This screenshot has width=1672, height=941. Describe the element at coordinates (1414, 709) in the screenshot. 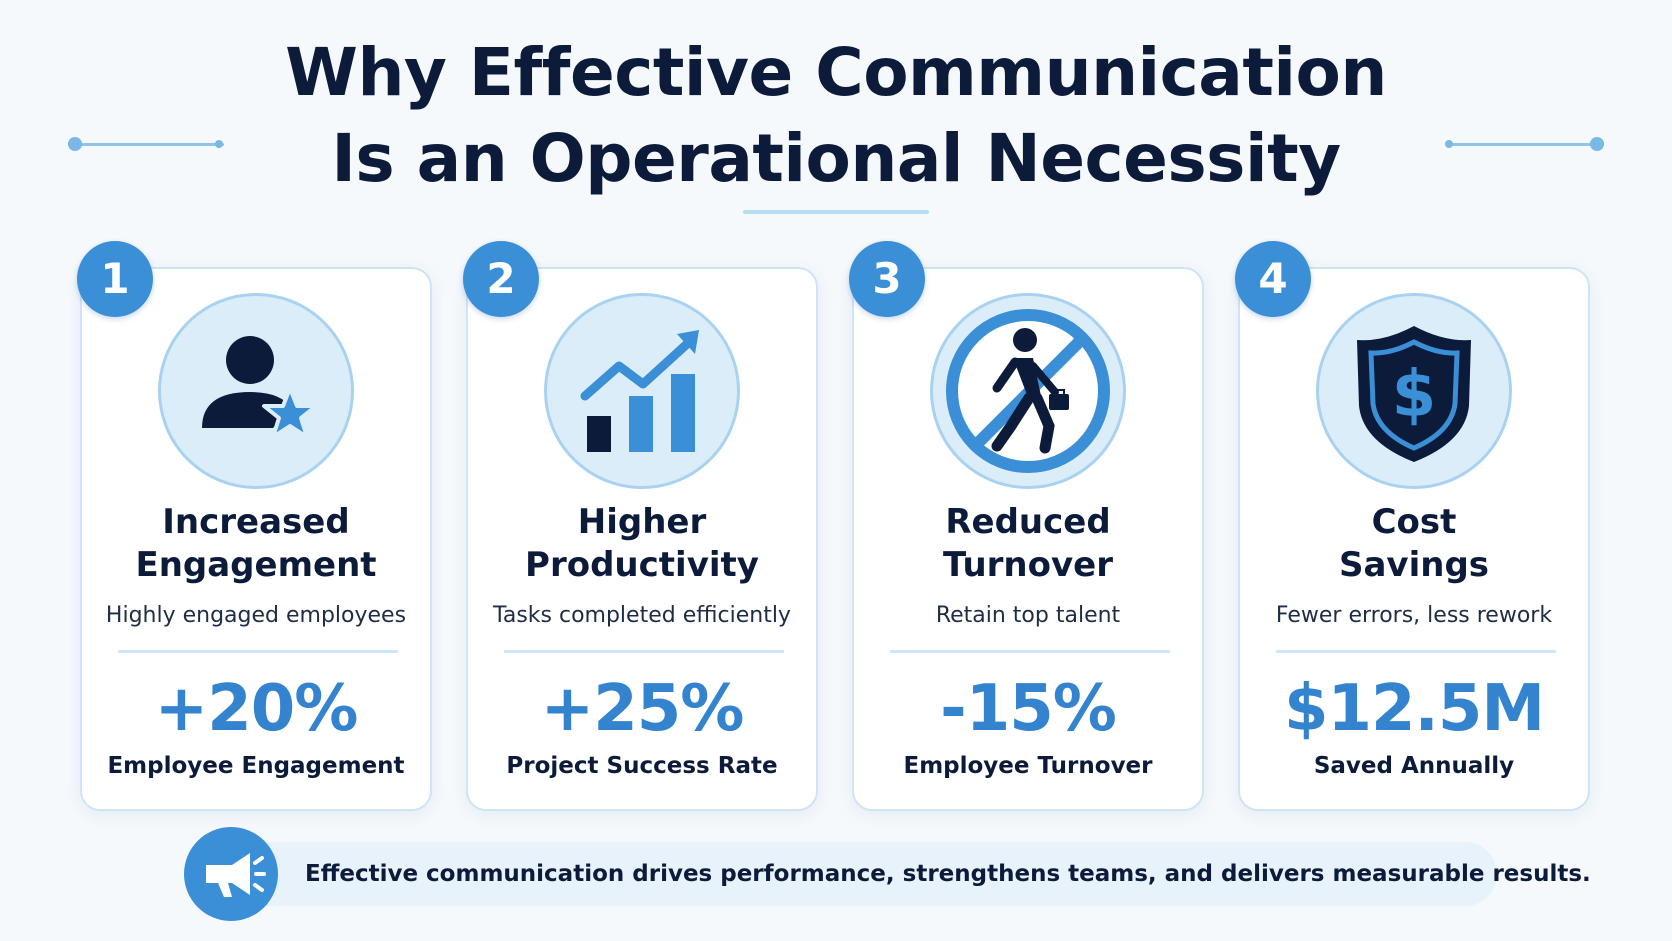

I see `card-stat-value: $12.5M` at that location.